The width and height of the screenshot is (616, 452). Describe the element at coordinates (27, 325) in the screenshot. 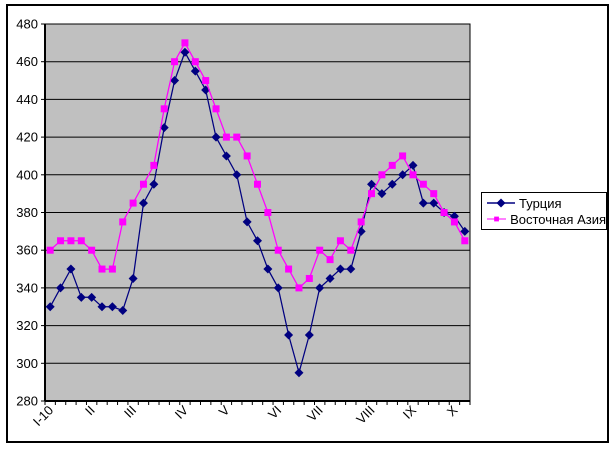

I see `y-axis-label: 320` at that location.